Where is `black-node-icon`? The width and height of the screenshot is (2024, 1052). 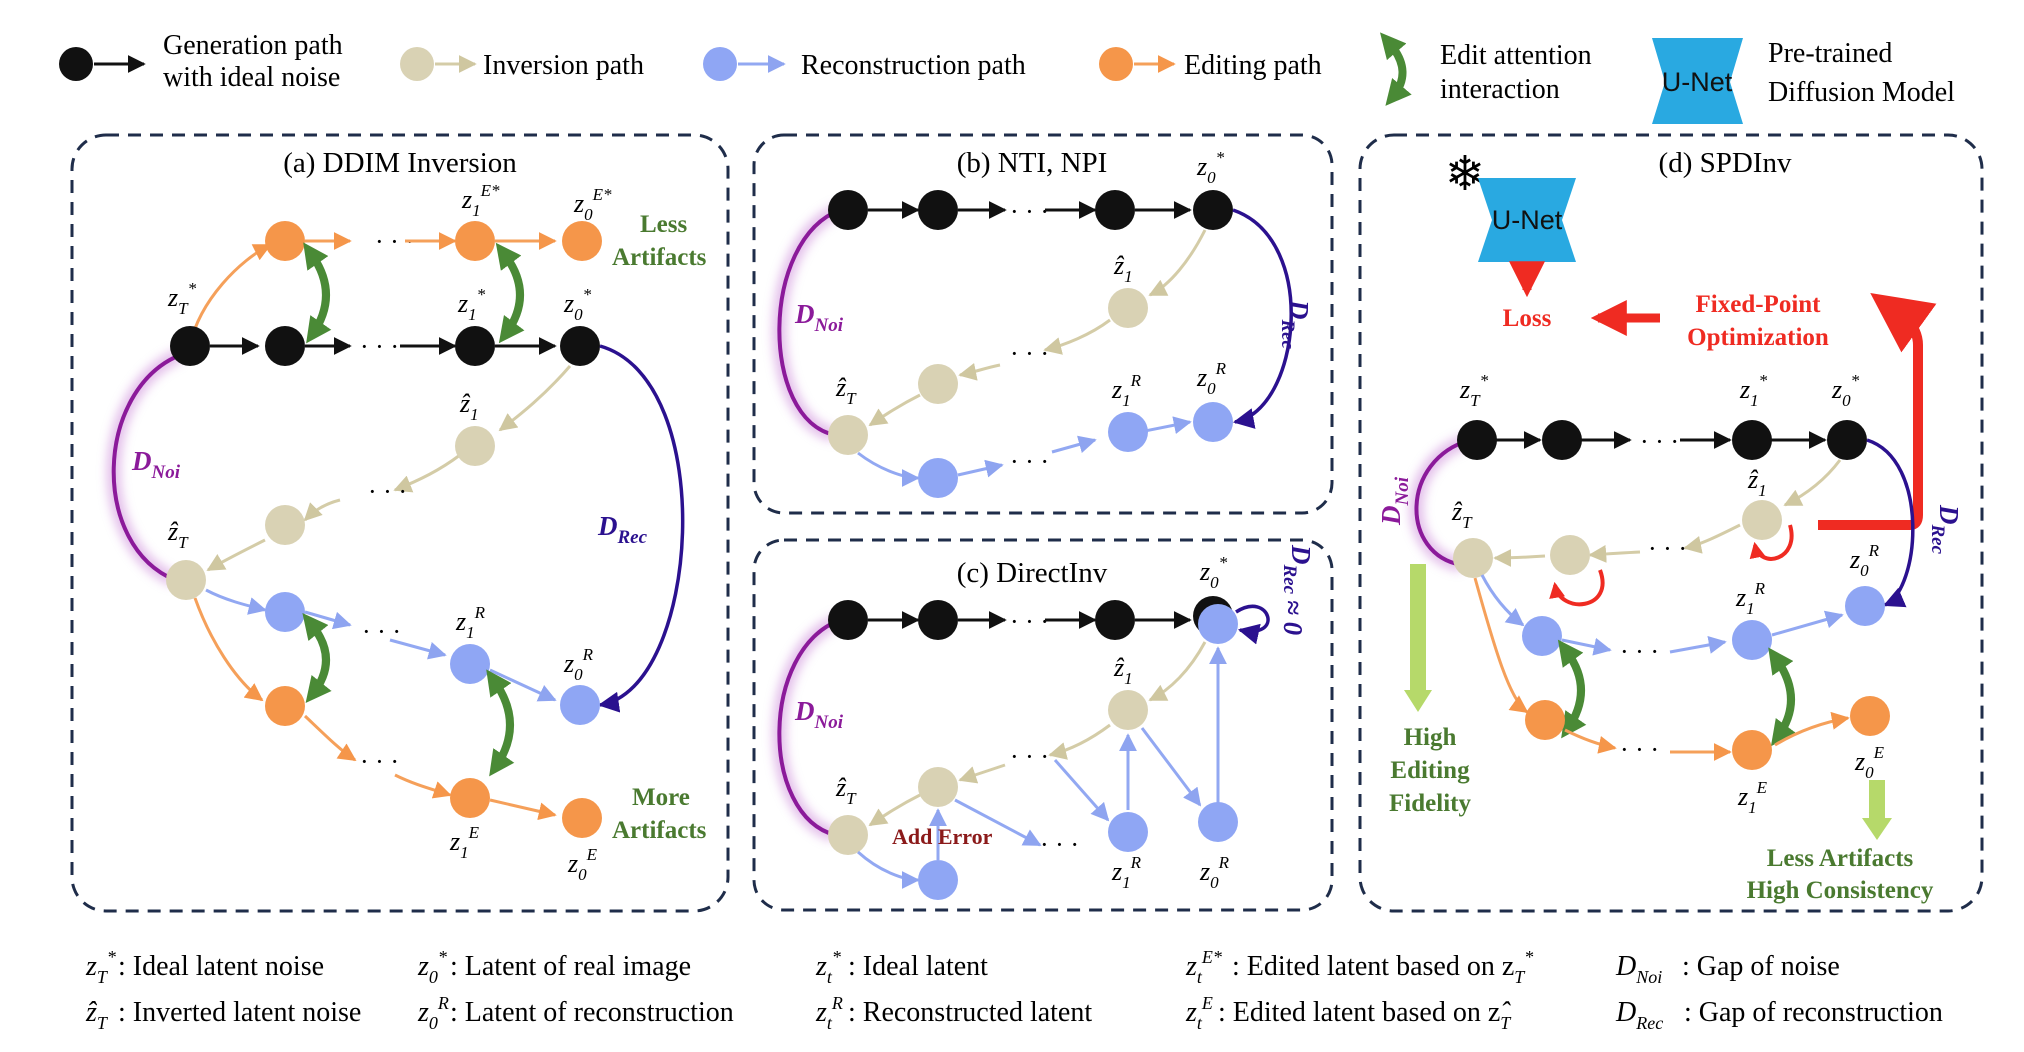
black-node-icon is located at coordinates (76, 64).